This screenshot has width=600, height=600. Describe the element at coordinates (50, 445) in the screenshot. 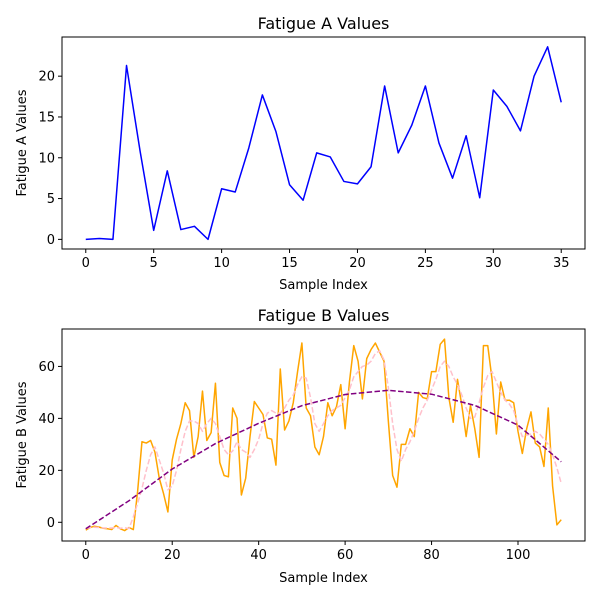

I see `chart-b-y-ticks: 0 20 40 60` at that location.